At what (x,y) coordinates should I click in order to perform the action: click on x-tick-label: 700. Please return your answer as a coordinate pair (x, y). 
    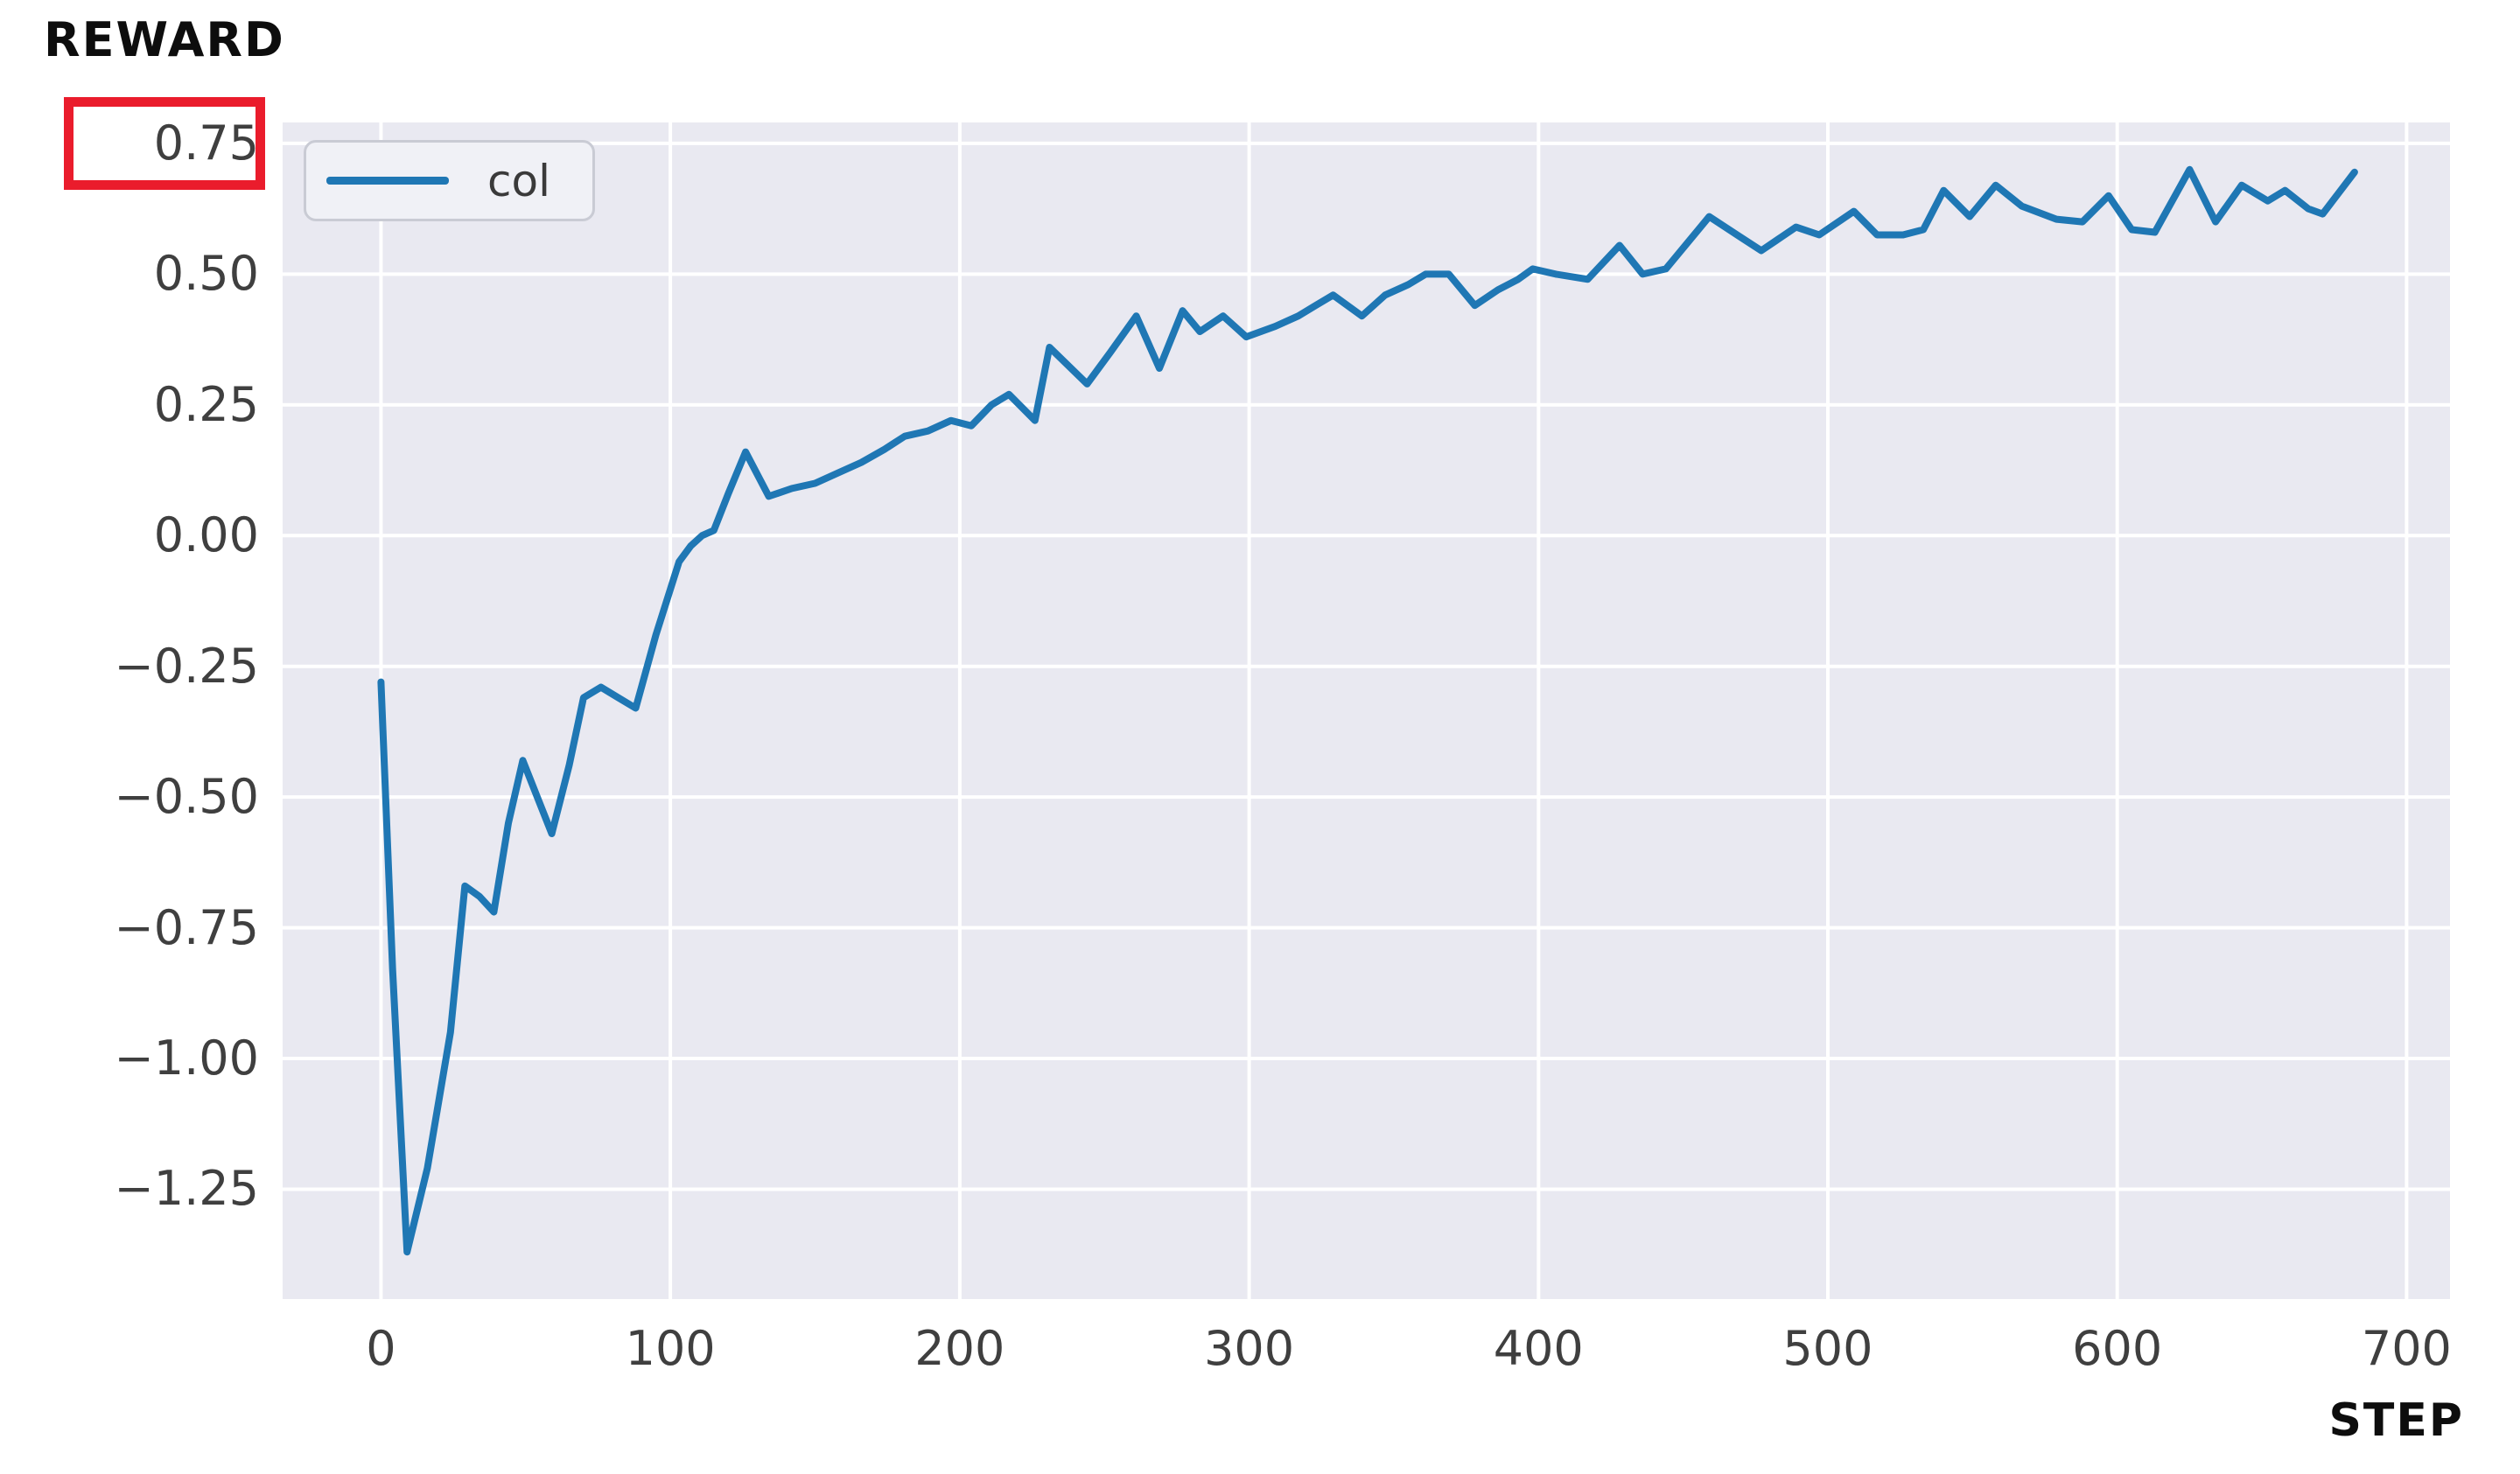
    Looking at the image, I should click on (2406, 1348).